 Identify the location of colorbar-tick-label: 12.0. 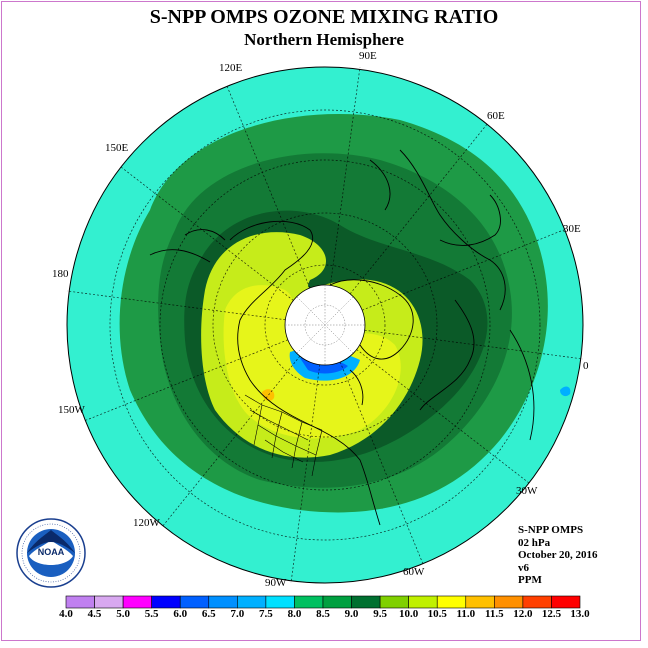
(523, 614).